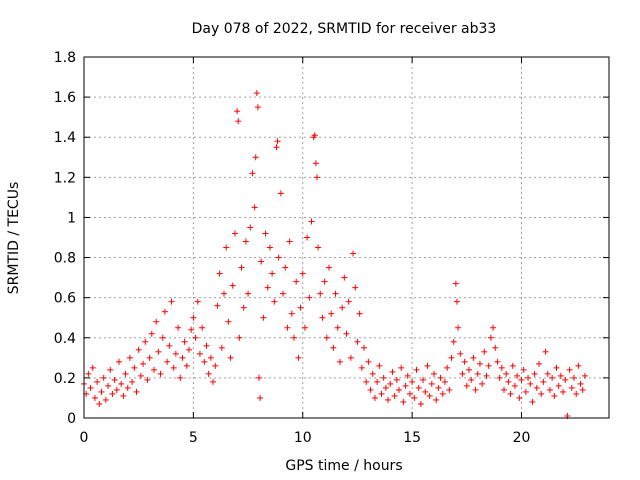 The height and width of the screenshot is (480, 640). What do you see at coordinates (65, 58) in the screenshot?
I see `y-tick-label: 1.8` at bounding box center [65, 58].